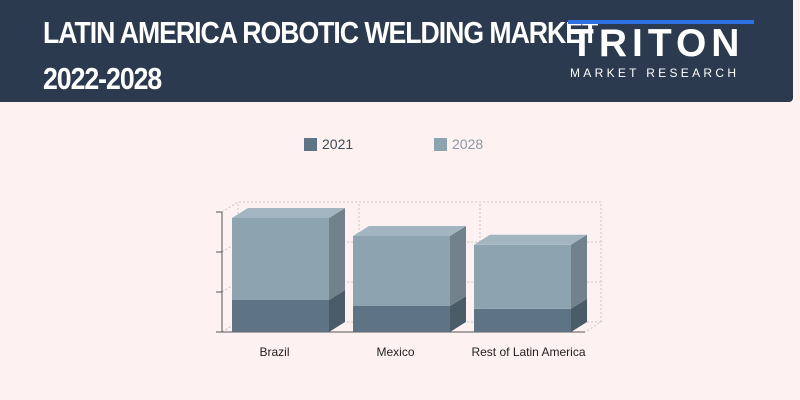  Describe the element at coordinates (401, 271) in the screenshot. I see `bar-2028-mexico-front` at that location.